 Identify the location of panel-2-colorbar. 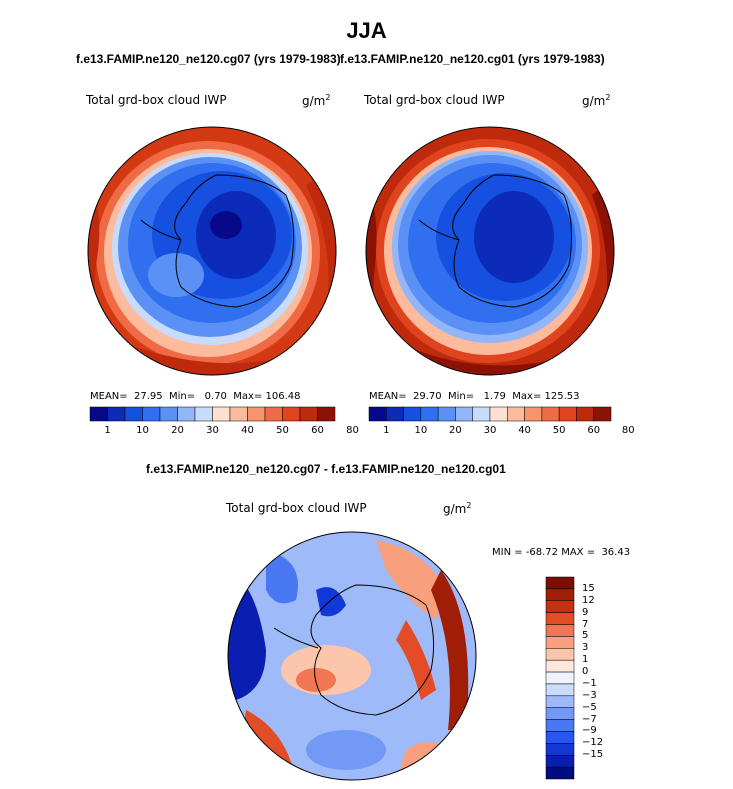
(490, 414).